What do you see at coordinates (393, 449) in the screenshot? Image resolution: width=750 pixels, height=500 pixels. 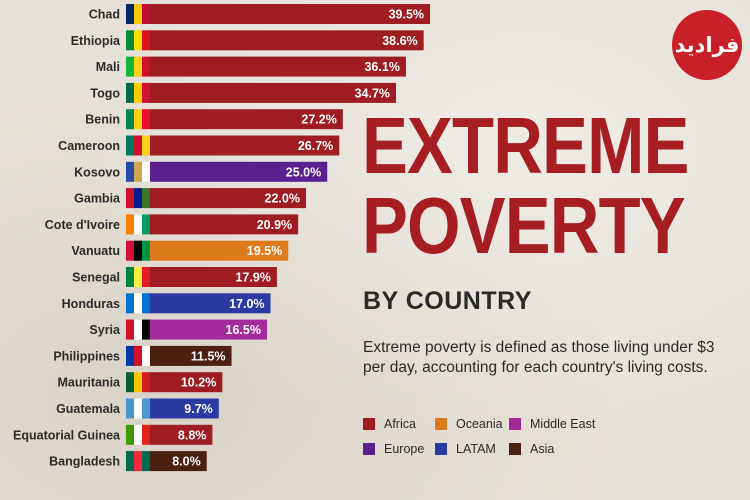 I see `legend-item-europe: Europe` at bounding box center [393, 449].